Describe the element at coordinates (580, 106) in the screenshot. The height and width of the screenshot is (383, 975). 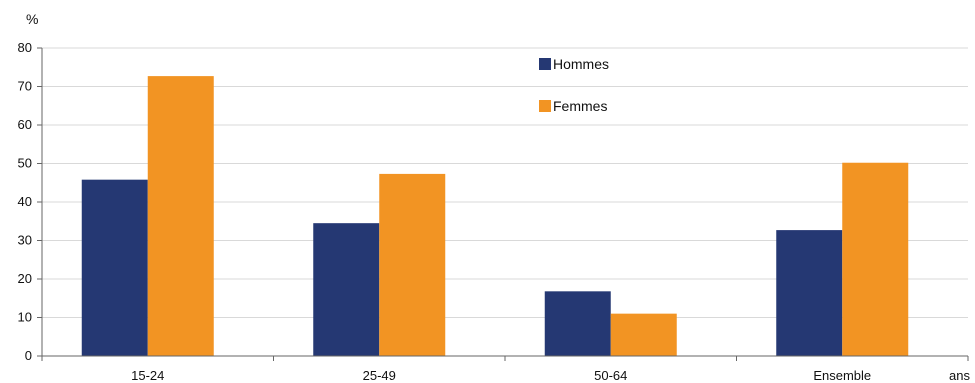
I see `legend-label-femmes: Femmes` at that location.